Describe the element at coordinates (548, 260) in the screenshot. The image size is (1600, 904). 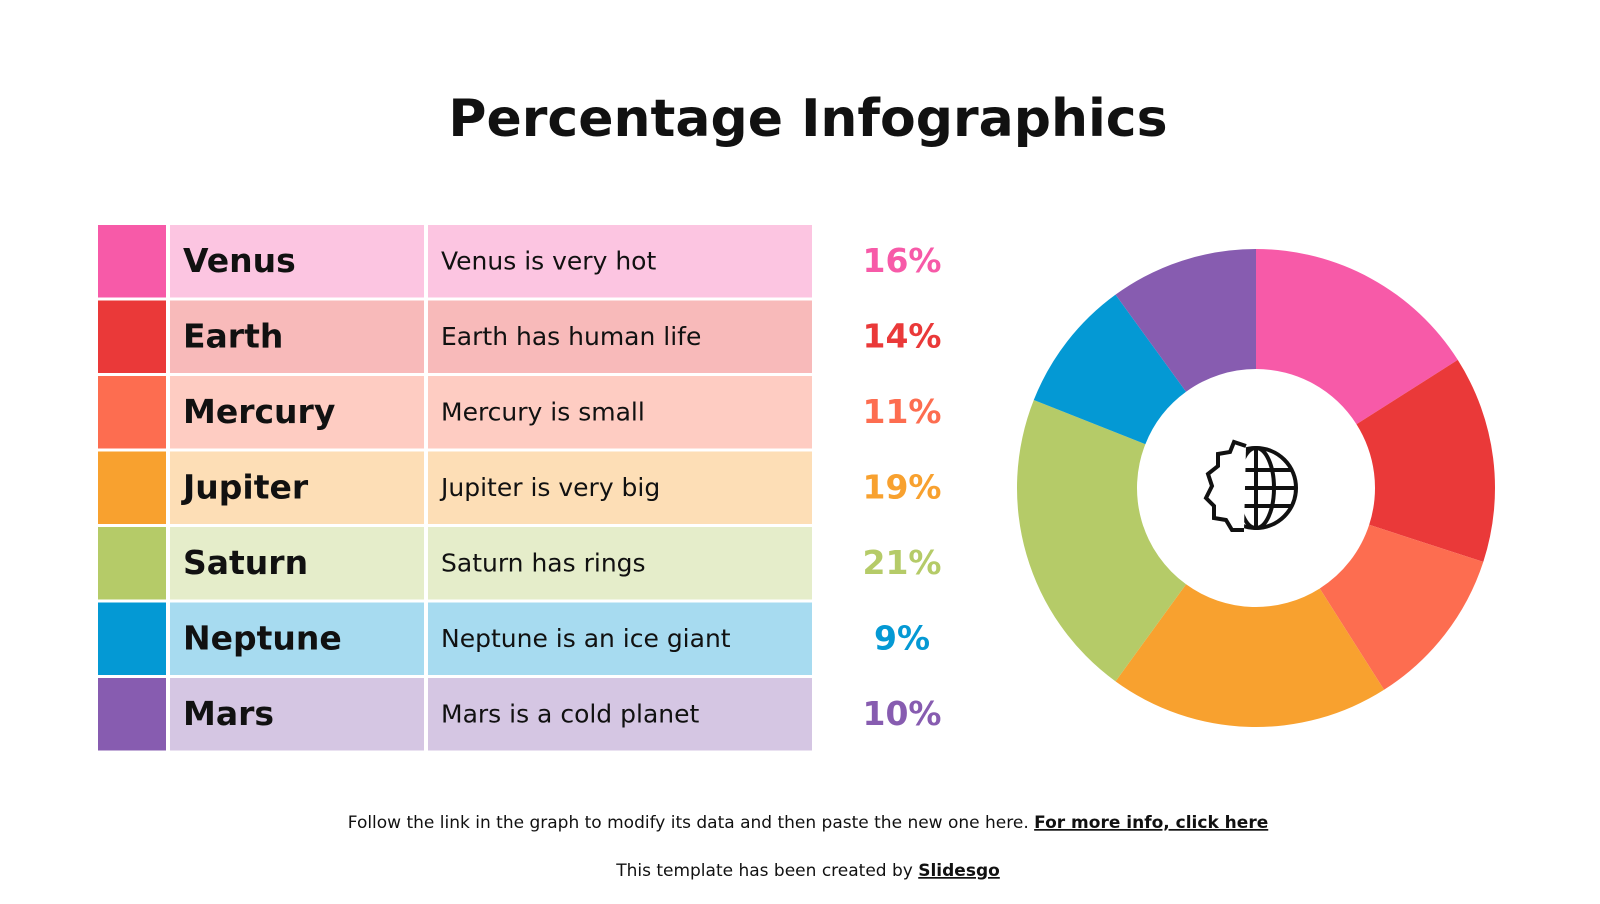
I see `planet-description: Venus is very hot` at that location.